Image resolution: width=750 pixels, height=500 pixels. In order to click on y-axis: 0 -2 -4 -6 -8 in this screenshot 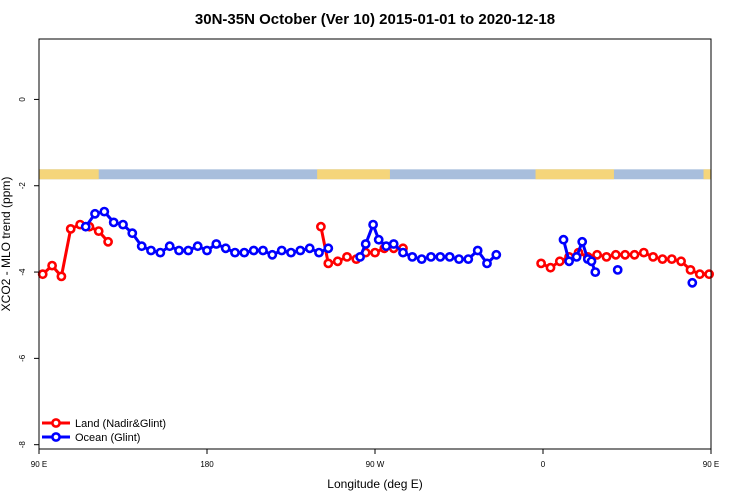, I will do `click(28, 273)`.